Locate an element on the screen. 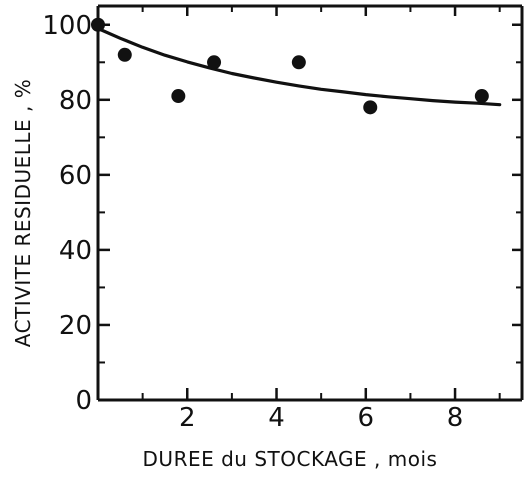  y-tick-label: 100 is located at coordinates (67, 26).